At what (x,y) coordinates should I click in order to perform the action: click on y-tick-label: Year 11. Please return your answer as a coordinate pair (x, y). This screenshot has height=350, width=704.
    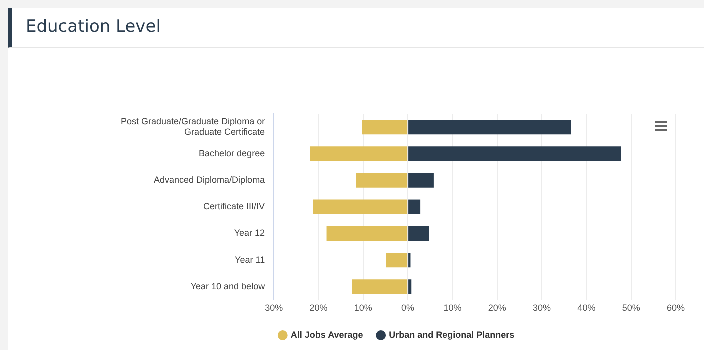
    Looking at the image, I should click on (250, 259).